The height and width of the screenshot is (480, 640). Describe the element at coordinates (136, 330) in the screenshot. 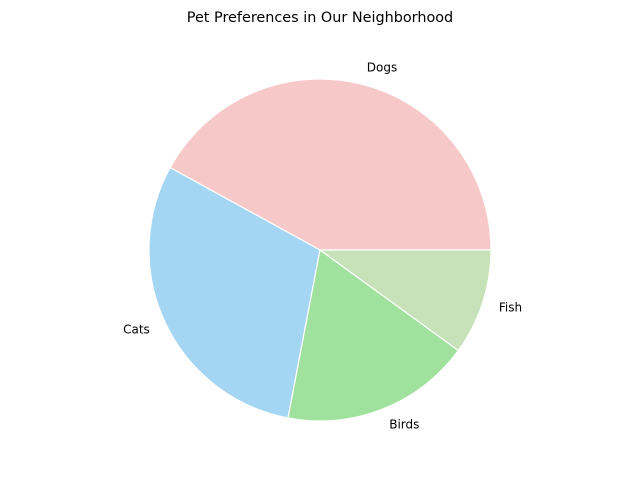

I see `pie-label-cats: Cats` at that location.